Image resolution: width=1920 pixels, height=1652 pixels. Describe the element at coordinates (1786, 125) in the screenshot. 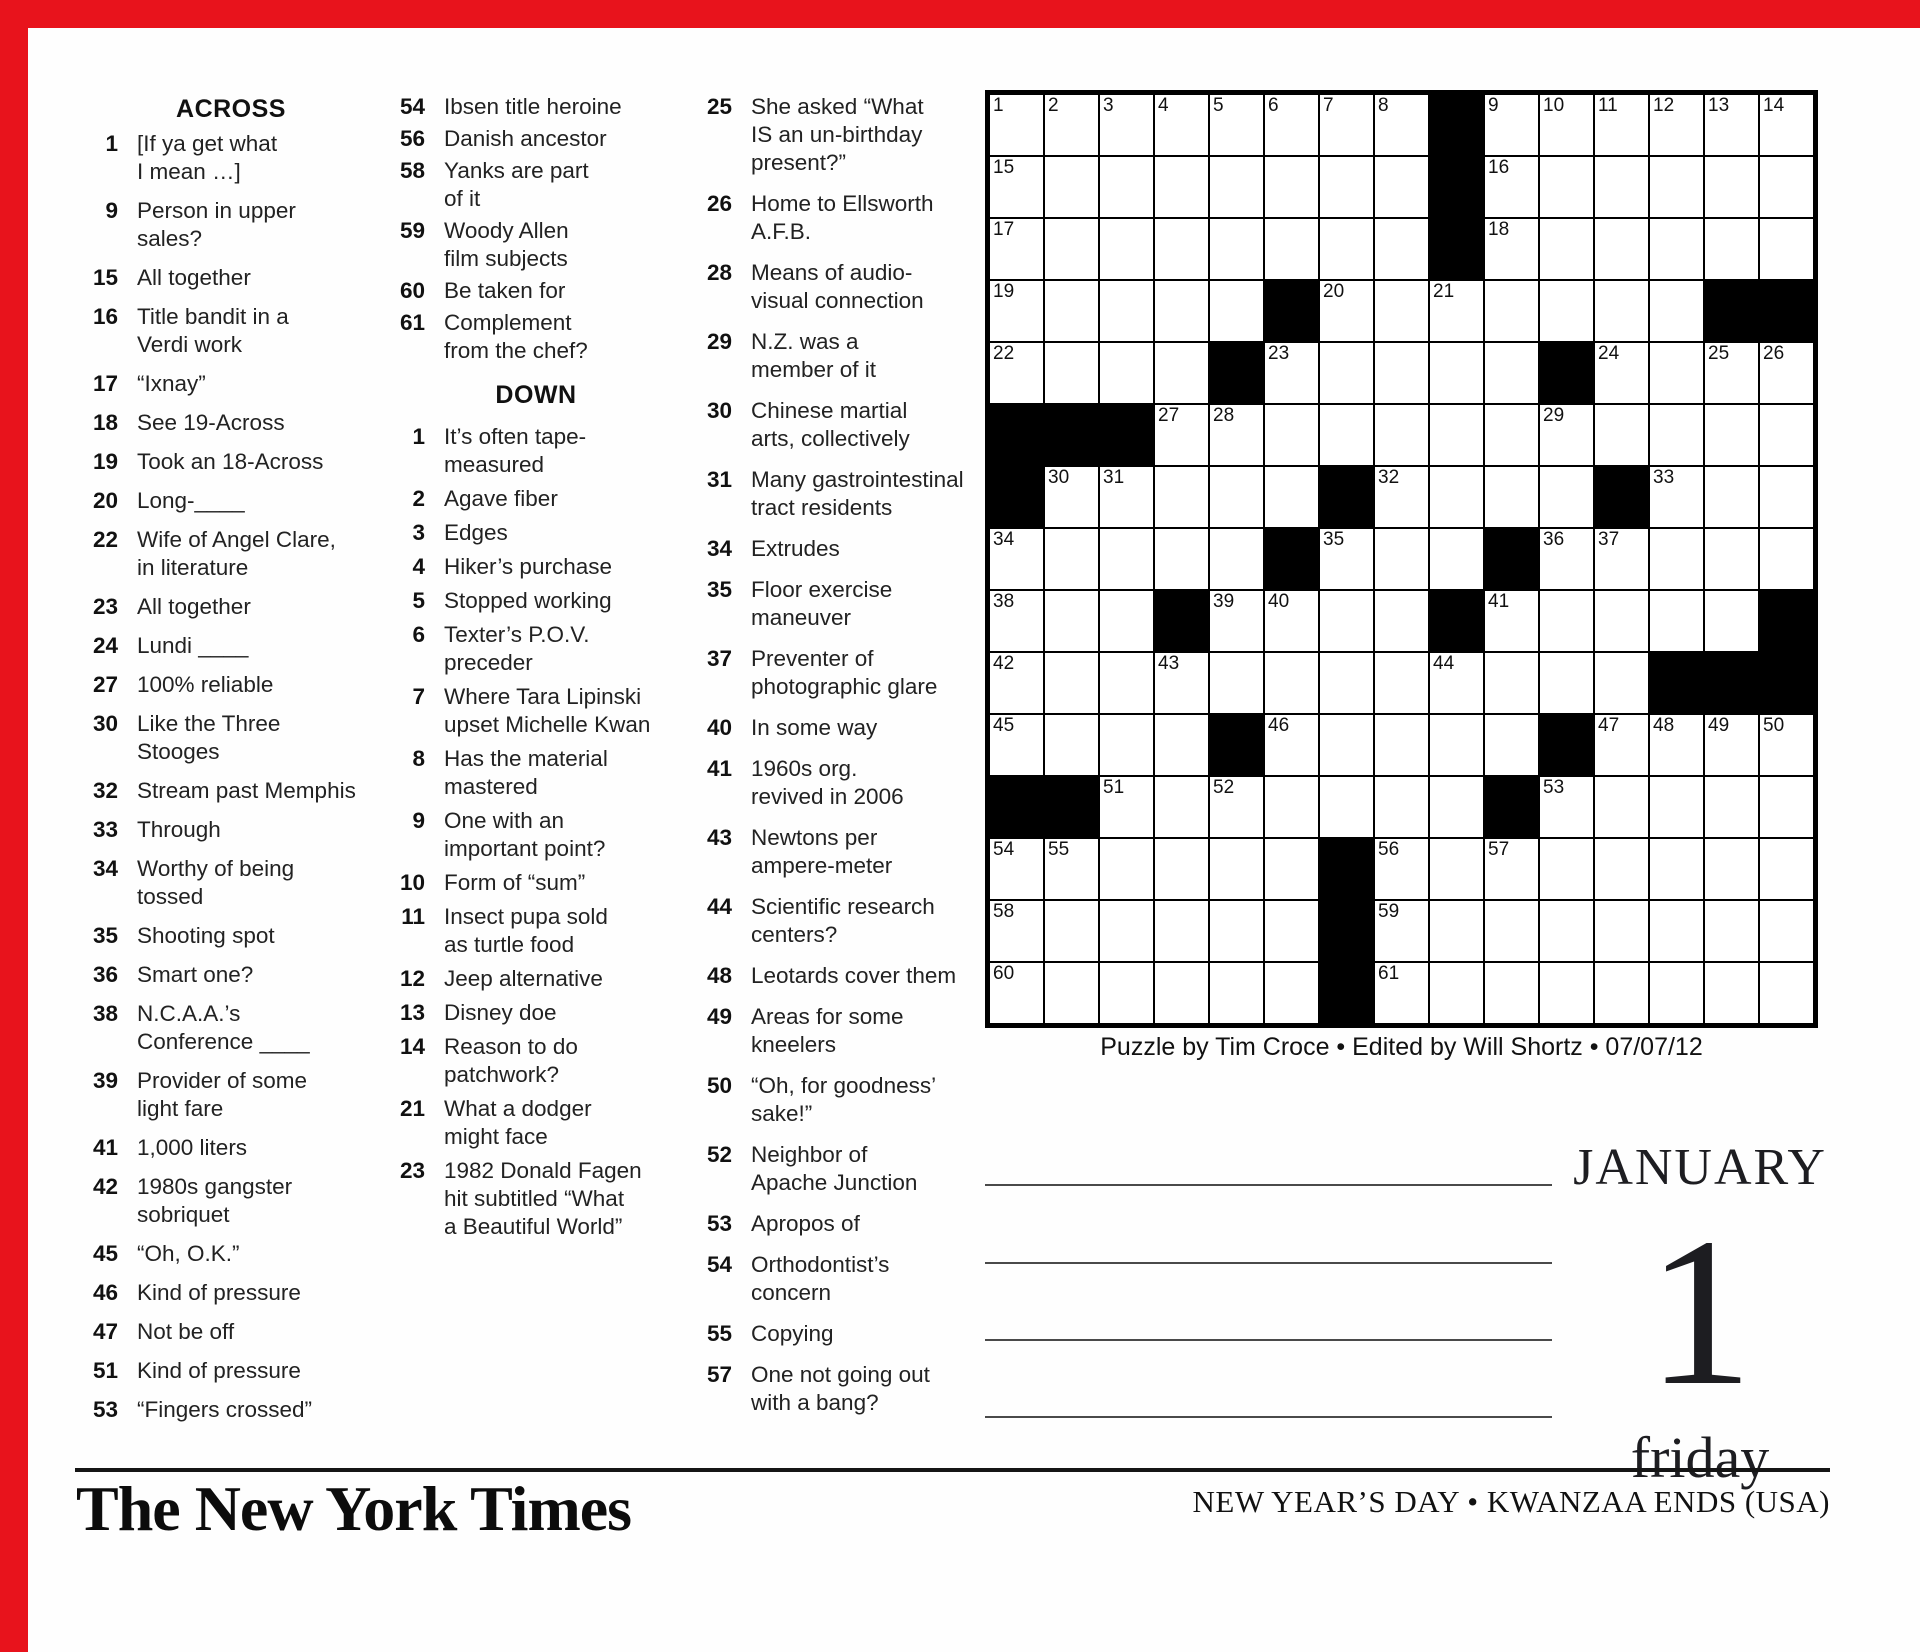

I see `grid-cell-r1c15: 14` at that location.